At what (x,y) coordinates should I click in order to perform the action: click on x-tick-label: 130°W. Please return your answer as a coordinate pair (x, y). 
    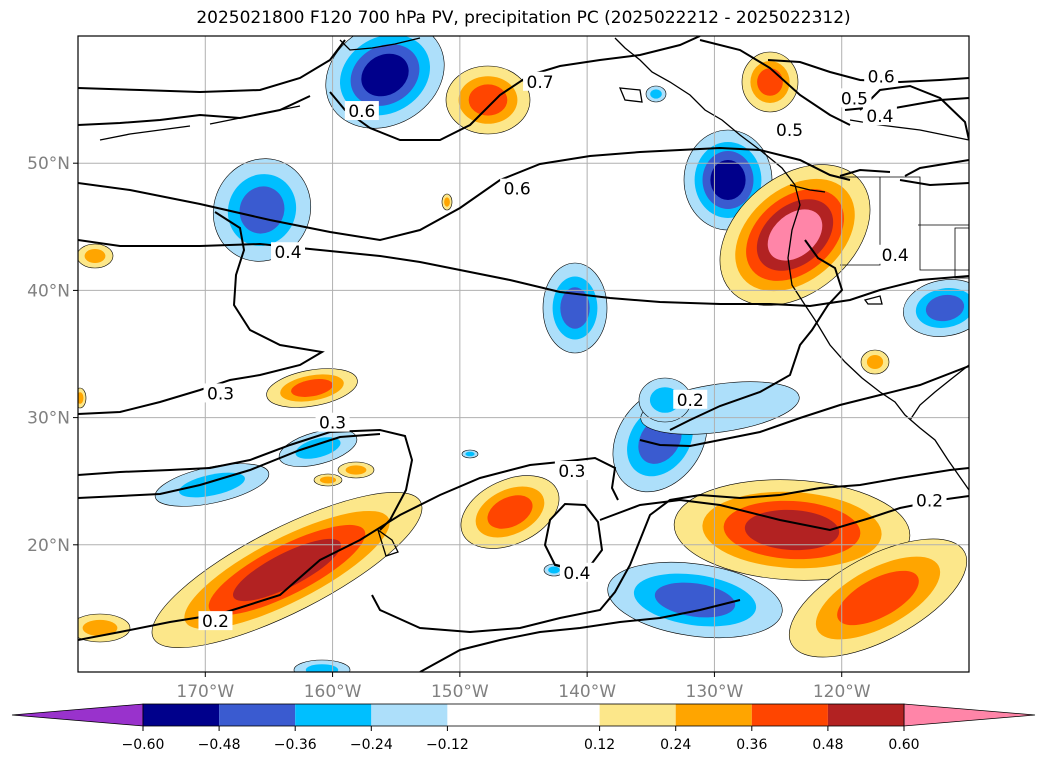
    Looking at the image, I should click on (715, 692).